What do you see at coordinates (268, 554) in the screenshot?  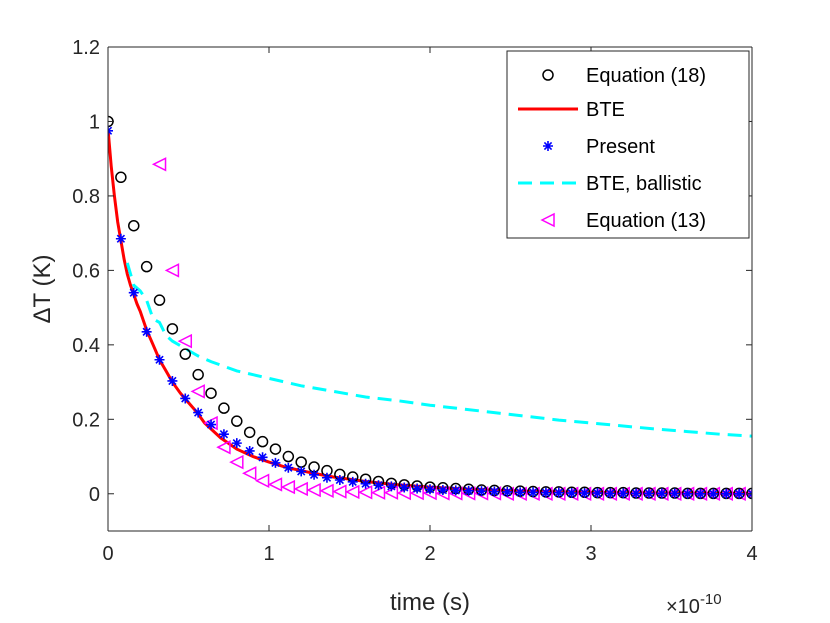 I see `x-tick-label: 1` at bounding box center [268, 554].